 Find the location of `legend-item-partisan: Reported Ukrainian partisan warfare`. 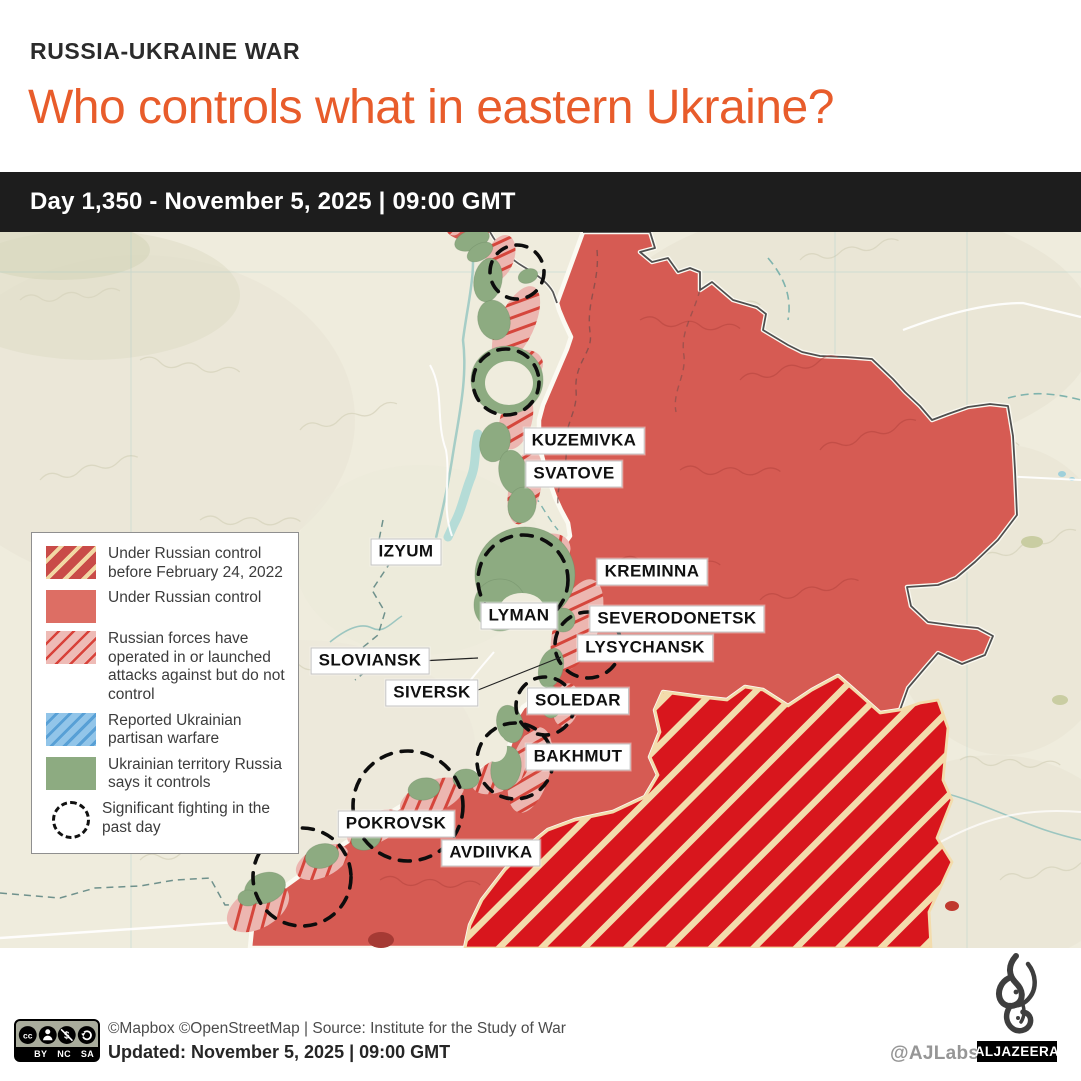

legend-item-partisan: Reported Ukrainian partisan warfare is located at coordinates (166, 730).